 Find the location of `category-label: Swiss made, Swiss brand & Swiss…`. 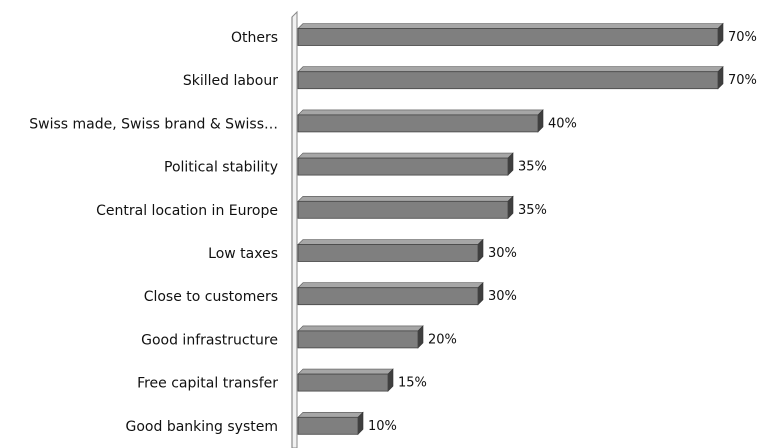

category-label: Swiss made, Swiss brand & Swiss… is located at coordinates (153, 124).